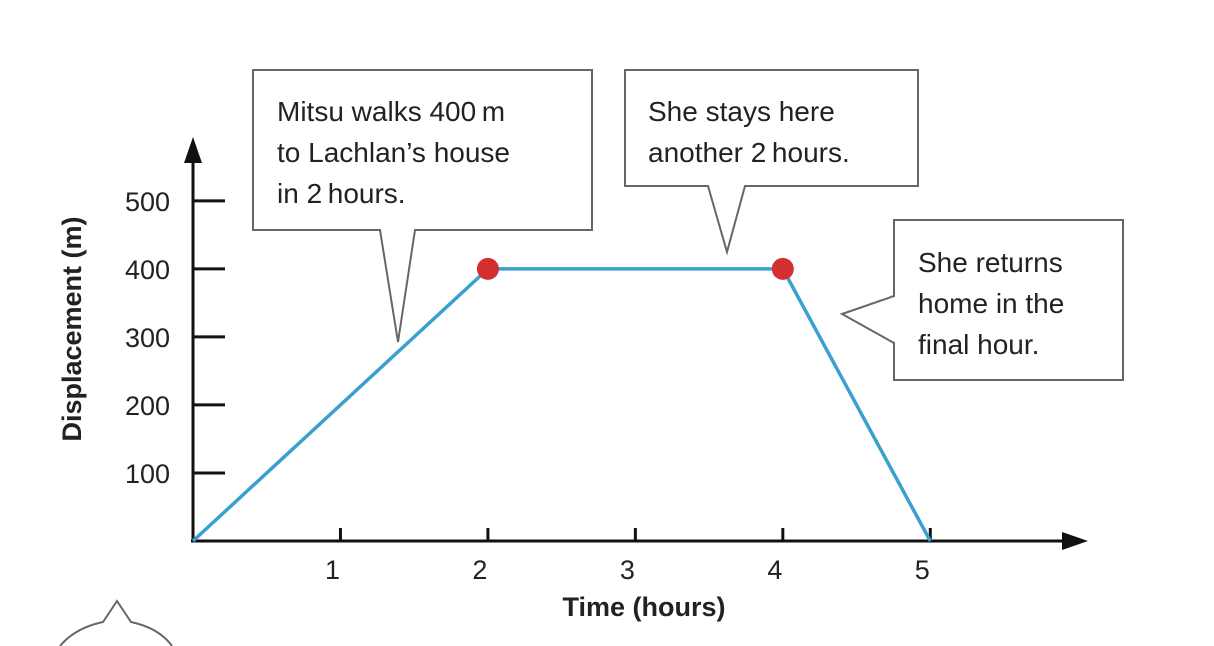 Image resolution: width=1214 pixels, height=646 pixels. I want to click on callout-return-line-1: She returns, so click(990, 262).